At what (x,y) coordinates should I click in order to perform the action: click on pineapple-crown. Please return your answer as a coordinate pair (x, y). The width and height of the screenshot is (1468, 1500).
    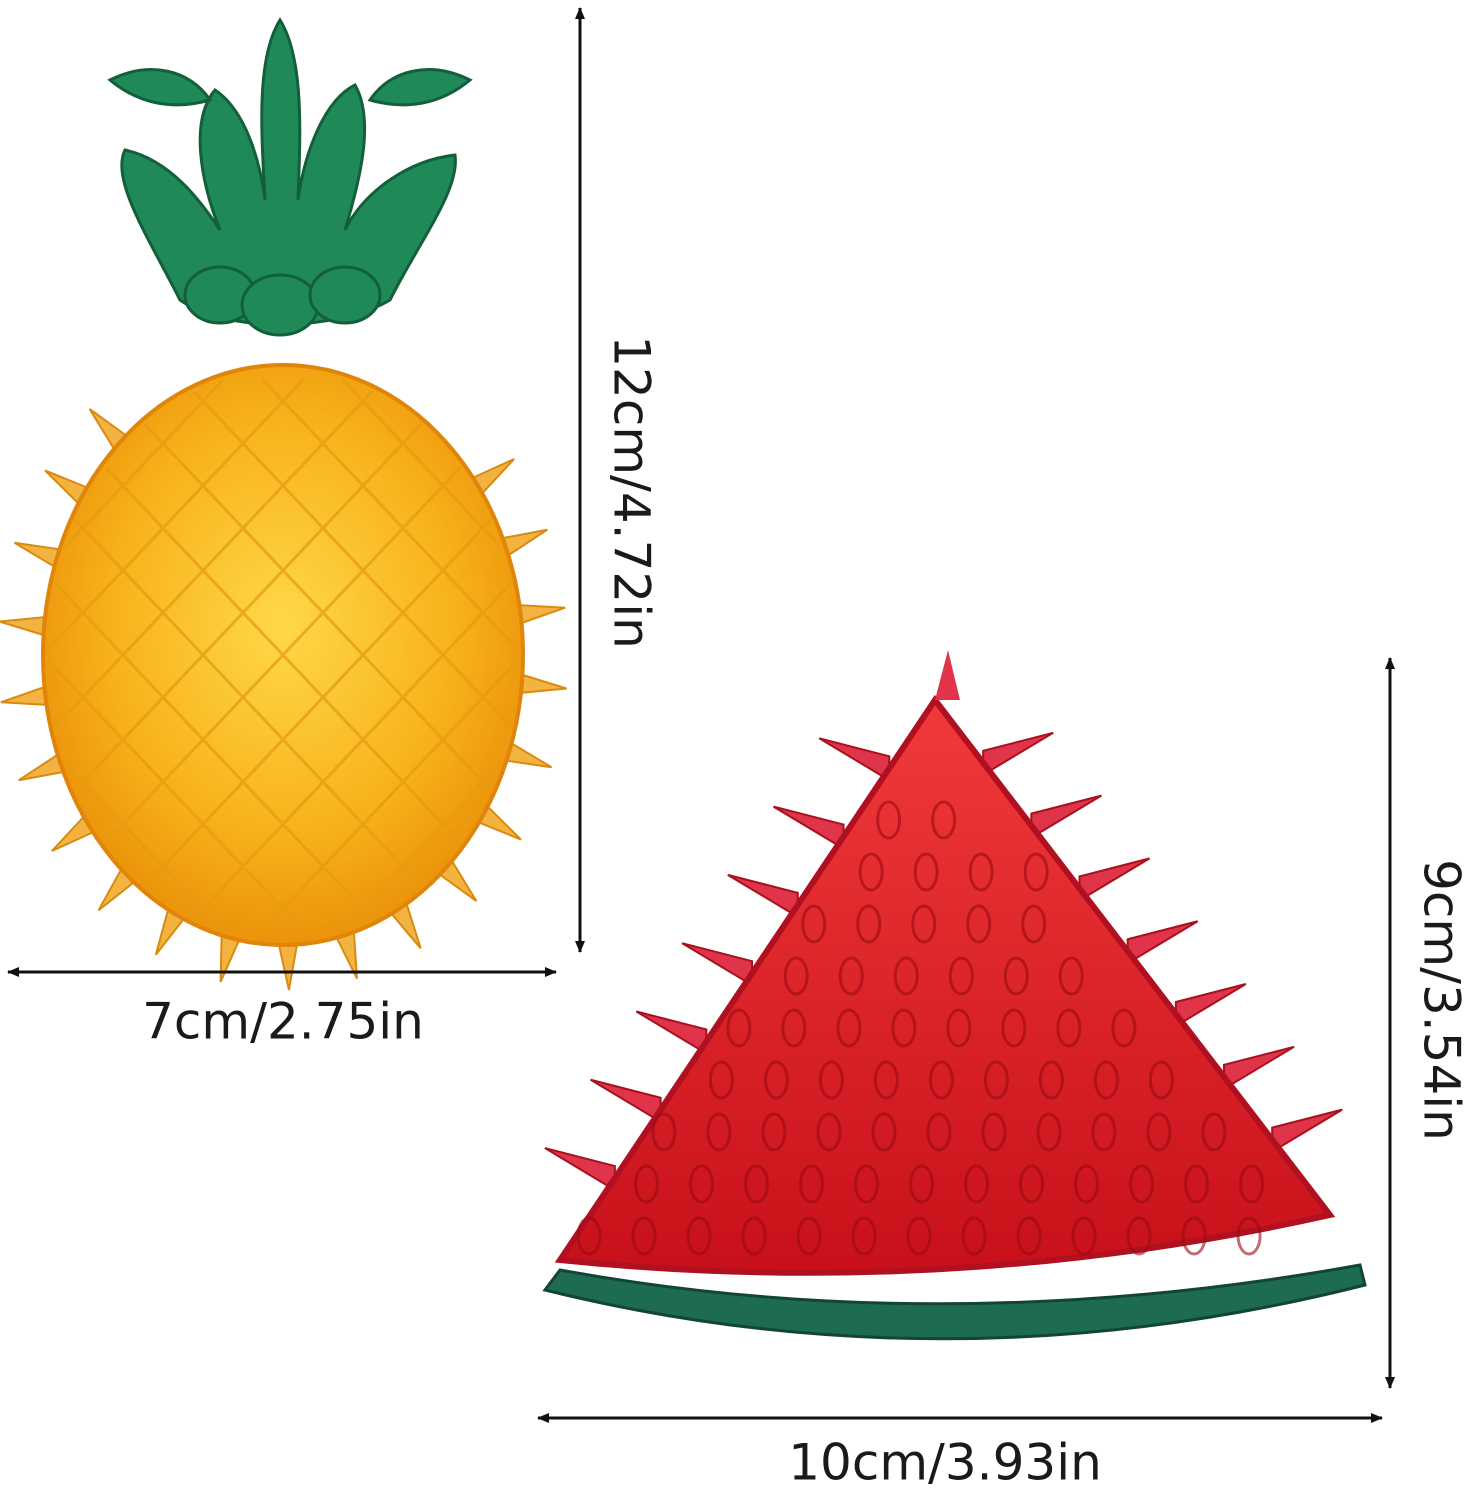
    Looking at the image, I should click on (290, 177).